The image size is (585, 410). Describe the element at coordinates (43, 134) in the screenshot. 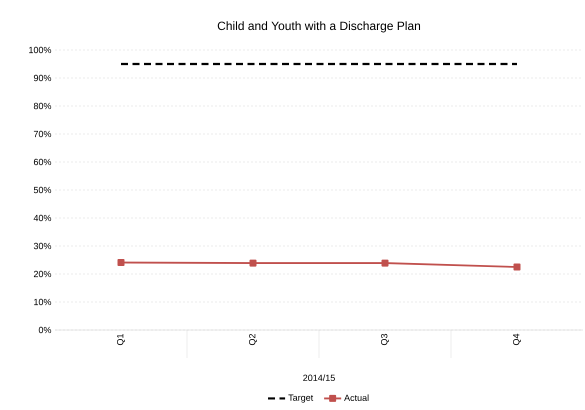

I see `y-tick-label: 70%` at that location.